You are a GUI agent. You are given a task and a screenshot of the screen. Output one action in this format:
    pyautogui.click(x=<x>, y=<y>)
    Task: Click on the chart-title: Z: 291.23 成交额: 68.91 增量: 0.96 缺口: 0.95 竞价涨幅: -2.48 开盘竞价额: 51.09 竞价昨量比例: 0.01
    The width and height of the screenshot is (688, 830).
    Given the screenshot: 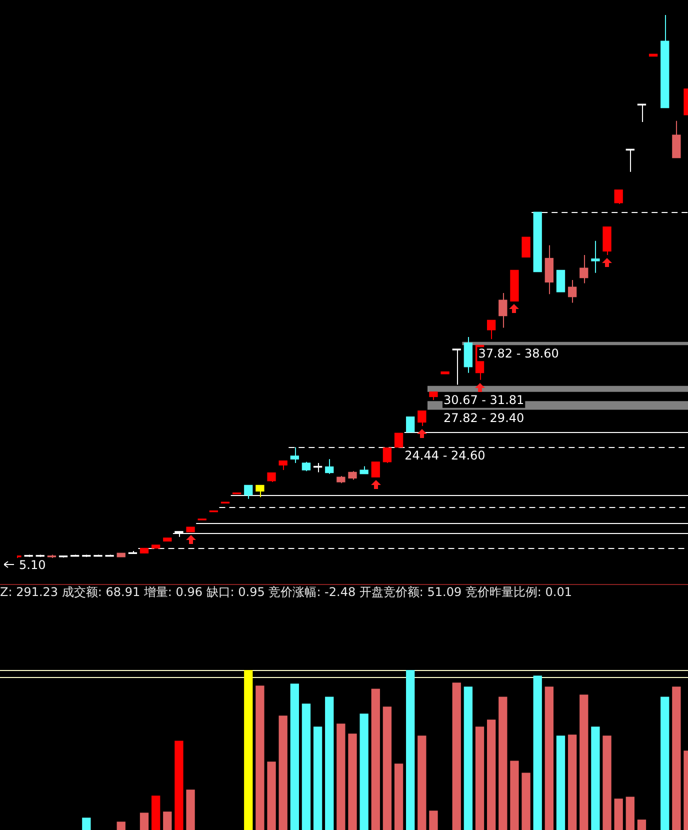 What is the action you would take?
    pyautogui.click(x=344, y=592)
    